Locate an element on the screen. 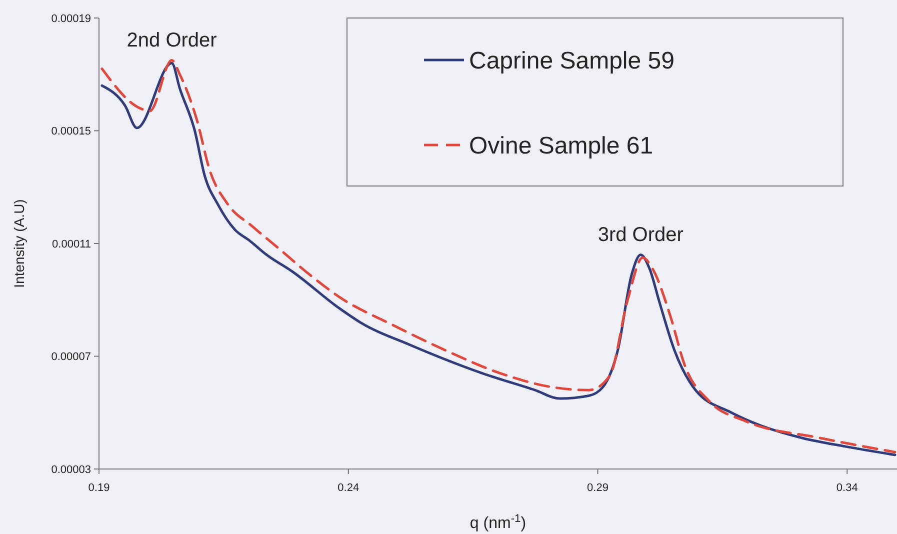 This screenshot has width=897, height=534. x-tick-label: 0.34 is located at coordinates (847, 488).